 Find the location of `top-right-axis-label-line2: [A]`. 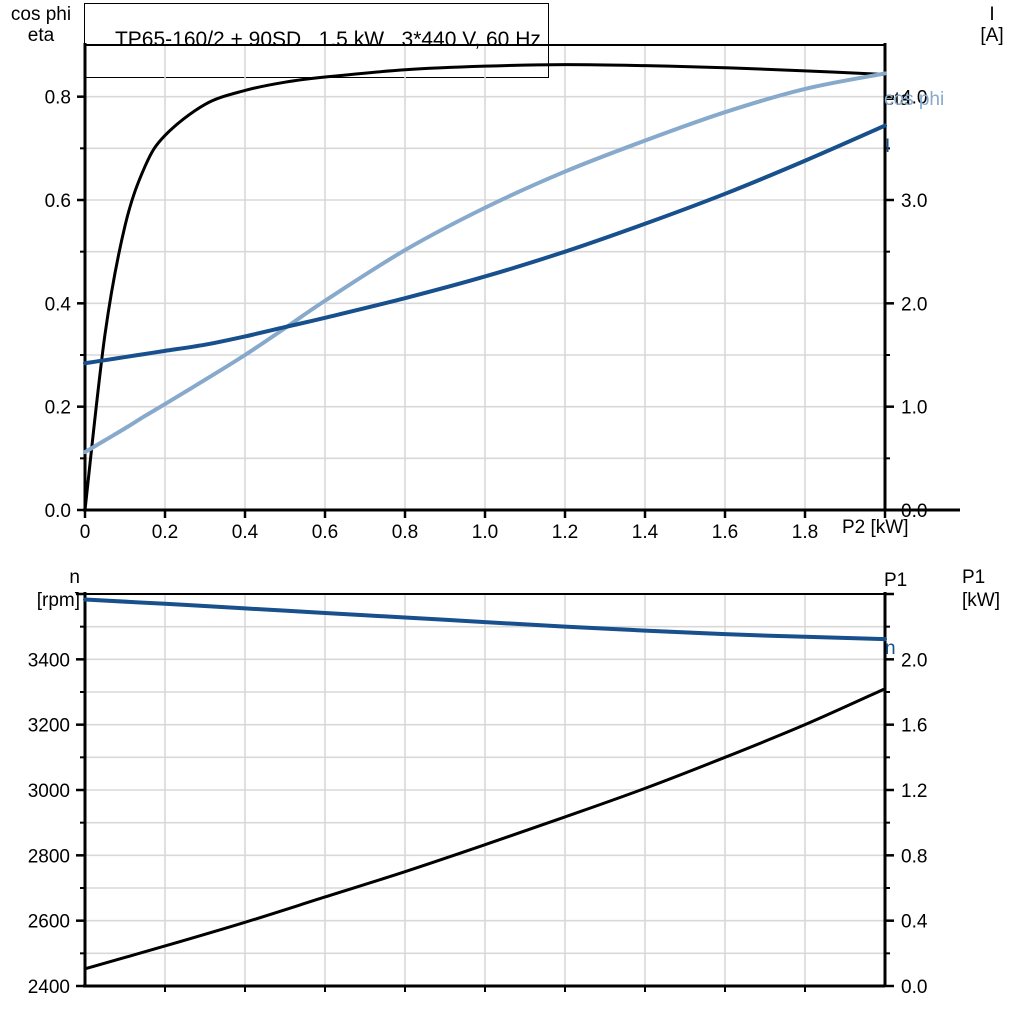

top-right-axis-label-line2: [A] is located at coordinates (992, 35).